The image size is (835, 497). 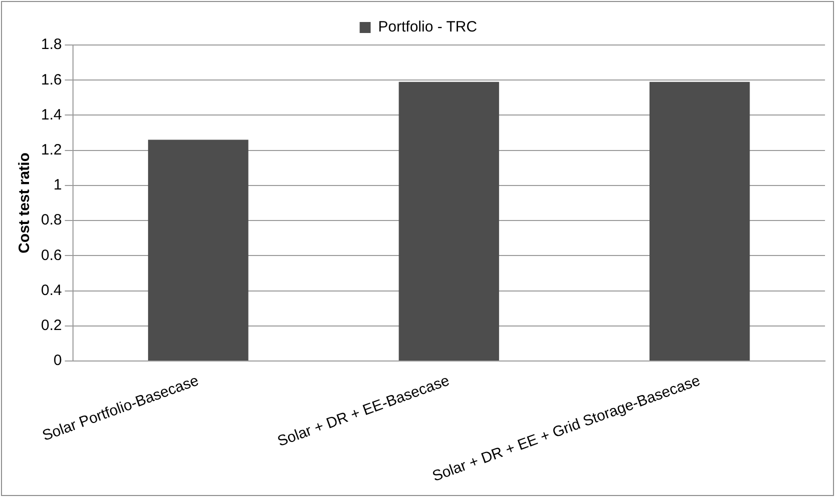 I want to click on y-axis-title: Cost test ratio, so click(x=25, y=203).